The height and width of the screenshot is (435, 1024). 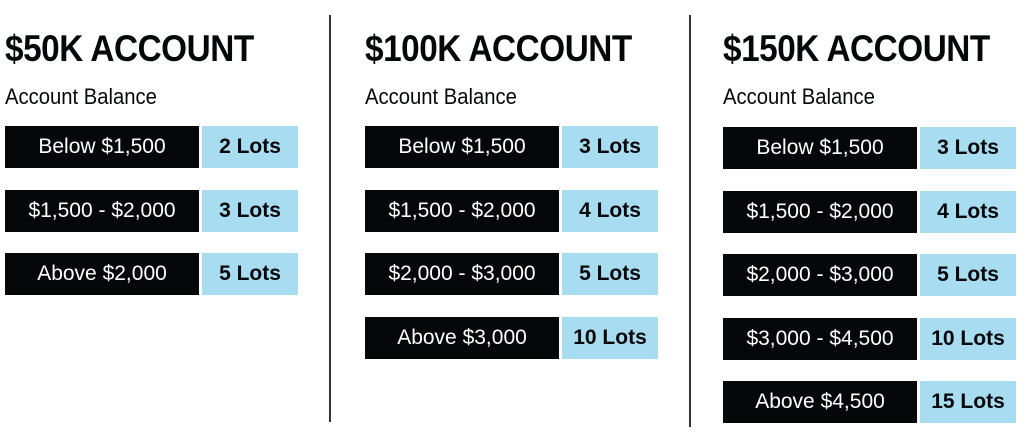 I want to click on tier-row: Below $1,500 2 Lots, so click(x=151, y=147).